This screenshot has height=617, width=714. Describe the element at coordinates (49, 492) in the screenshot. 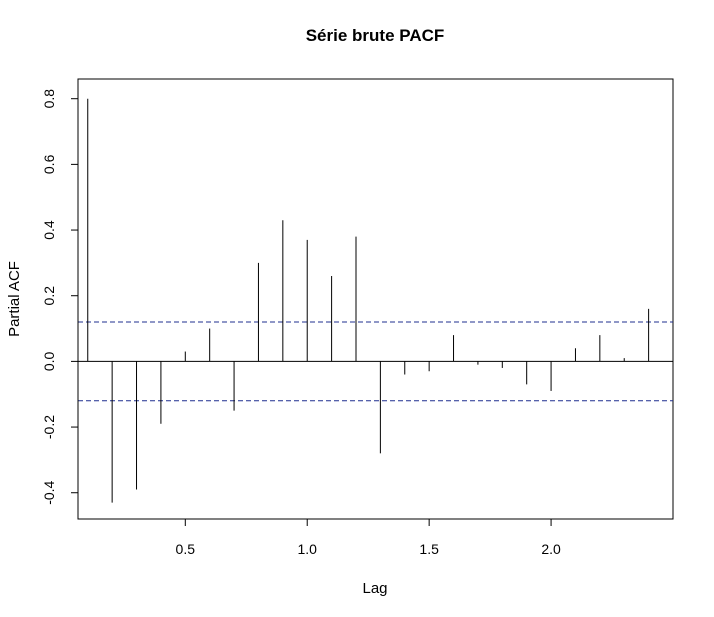

I see `y-tick-label: -0.4` at that location.